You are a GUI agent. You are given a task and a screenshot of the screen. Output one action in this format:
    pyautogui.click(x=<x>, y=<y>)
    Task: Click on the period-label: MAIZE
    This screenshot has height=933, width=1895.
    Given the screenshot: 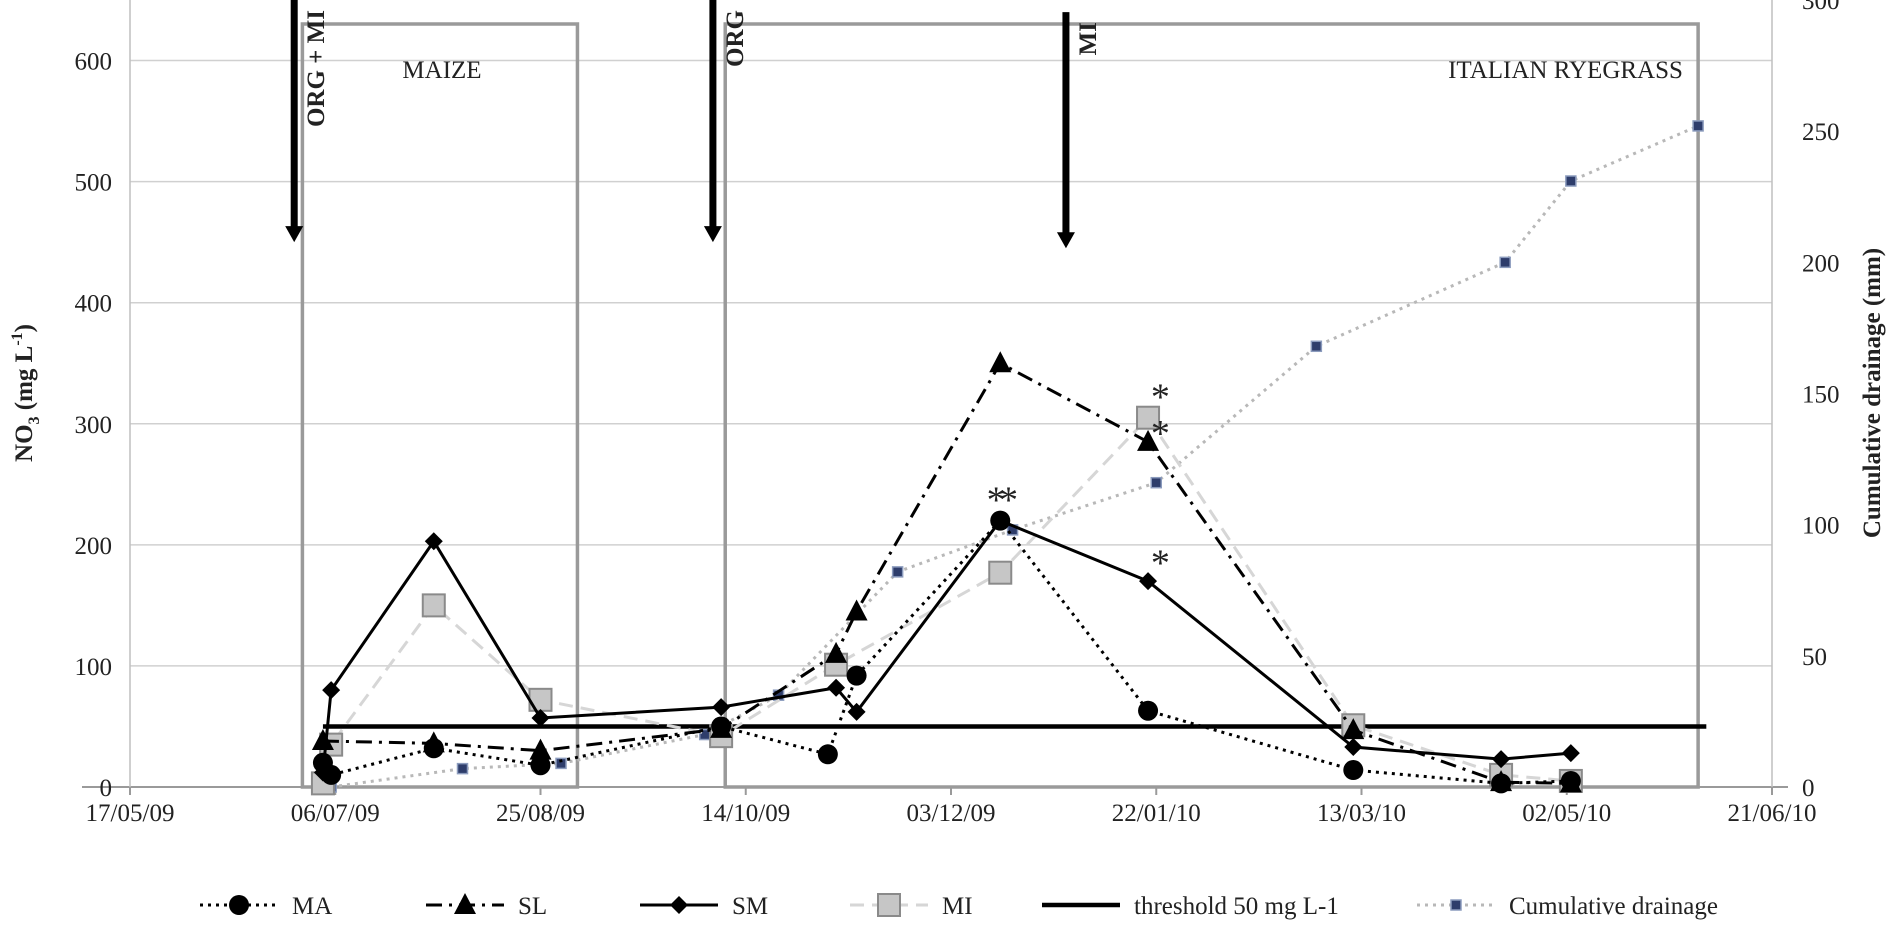 What is the action you would take?
    pyautogui.click(x=441, y=70)
    